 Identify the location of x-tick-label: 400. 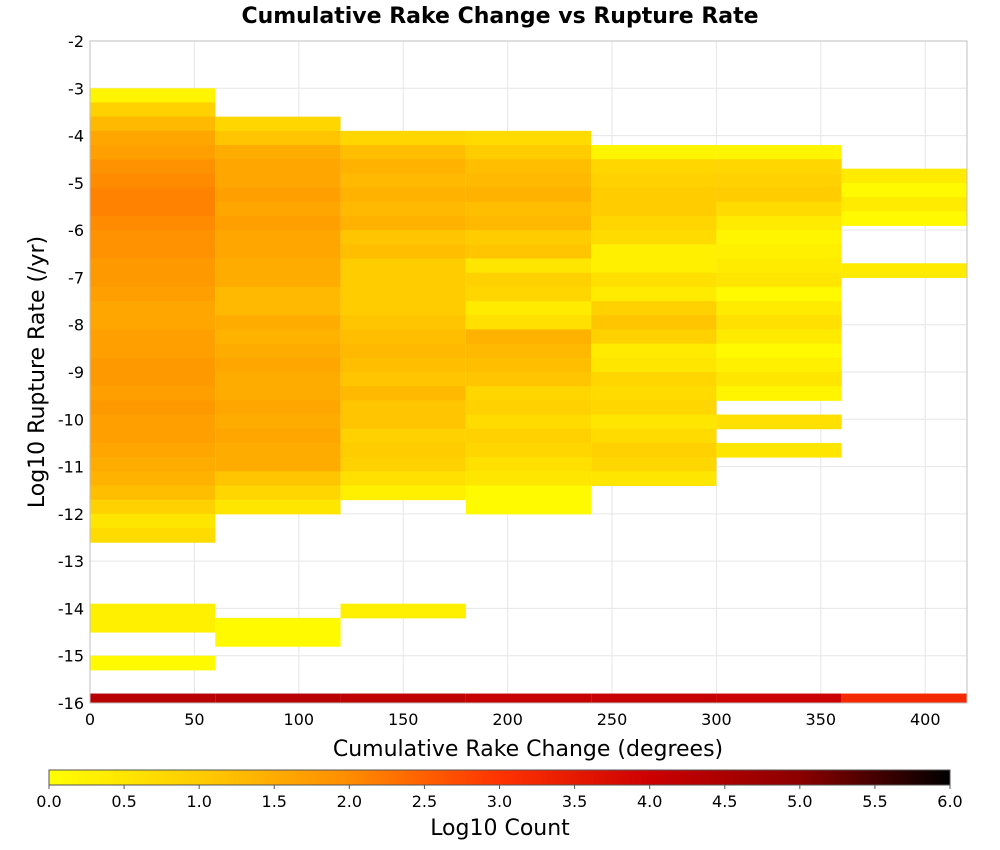
(925, 719).